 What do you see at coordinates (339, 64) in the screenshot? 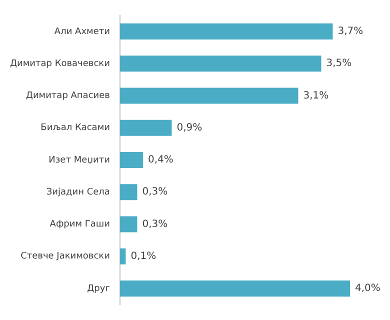
I see `data-label: 3,5%` at bounding box center [339, 64].